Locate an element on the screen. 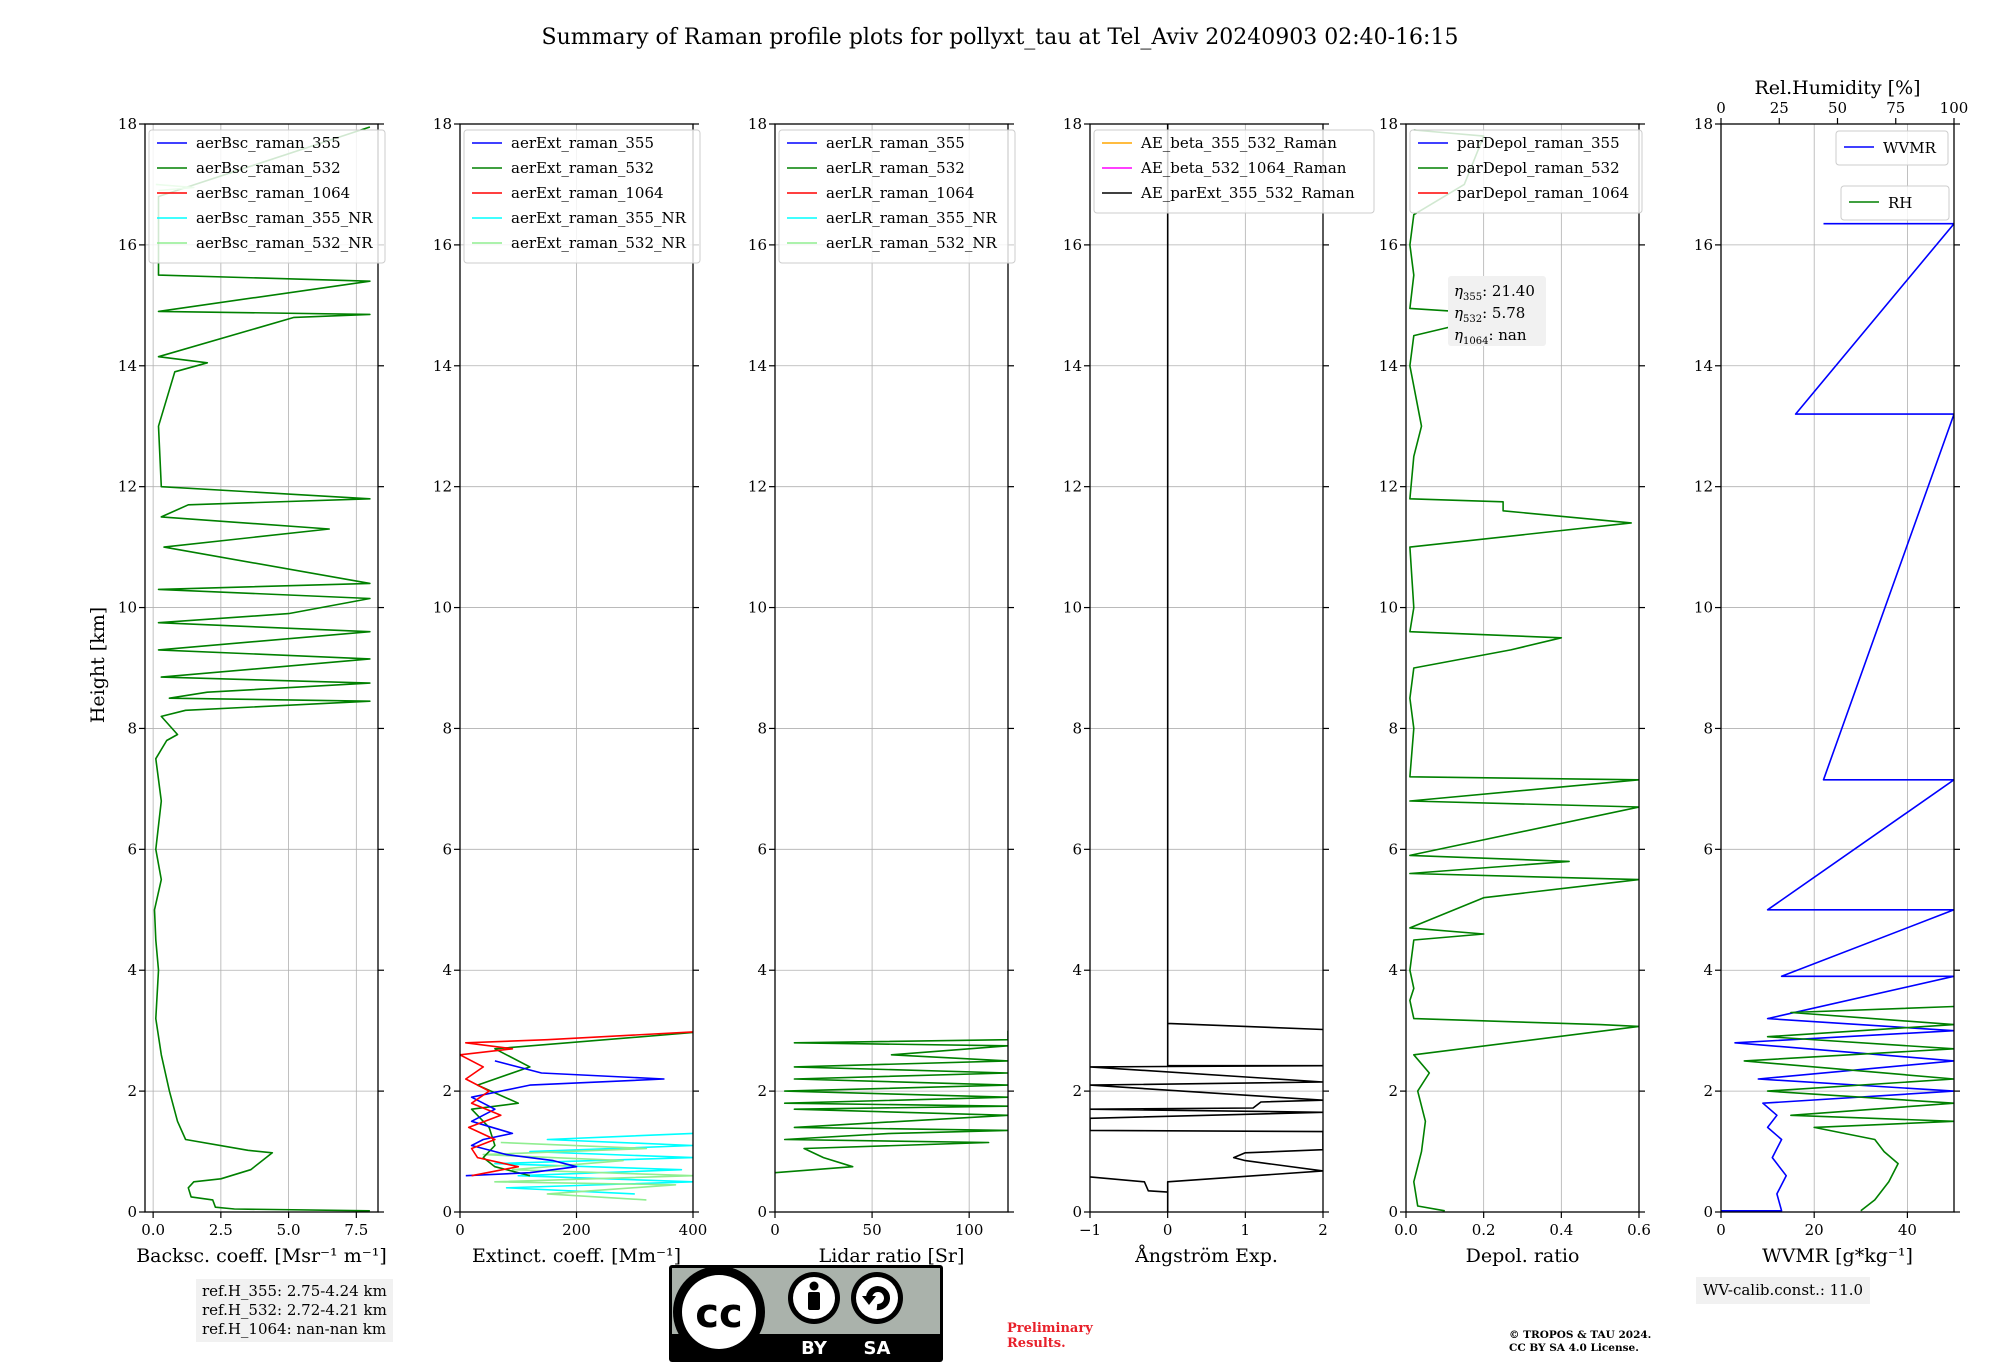 This screenshot has width=2000, height=1362. y-tick-label: 14 is located at coordinates (757, 366).